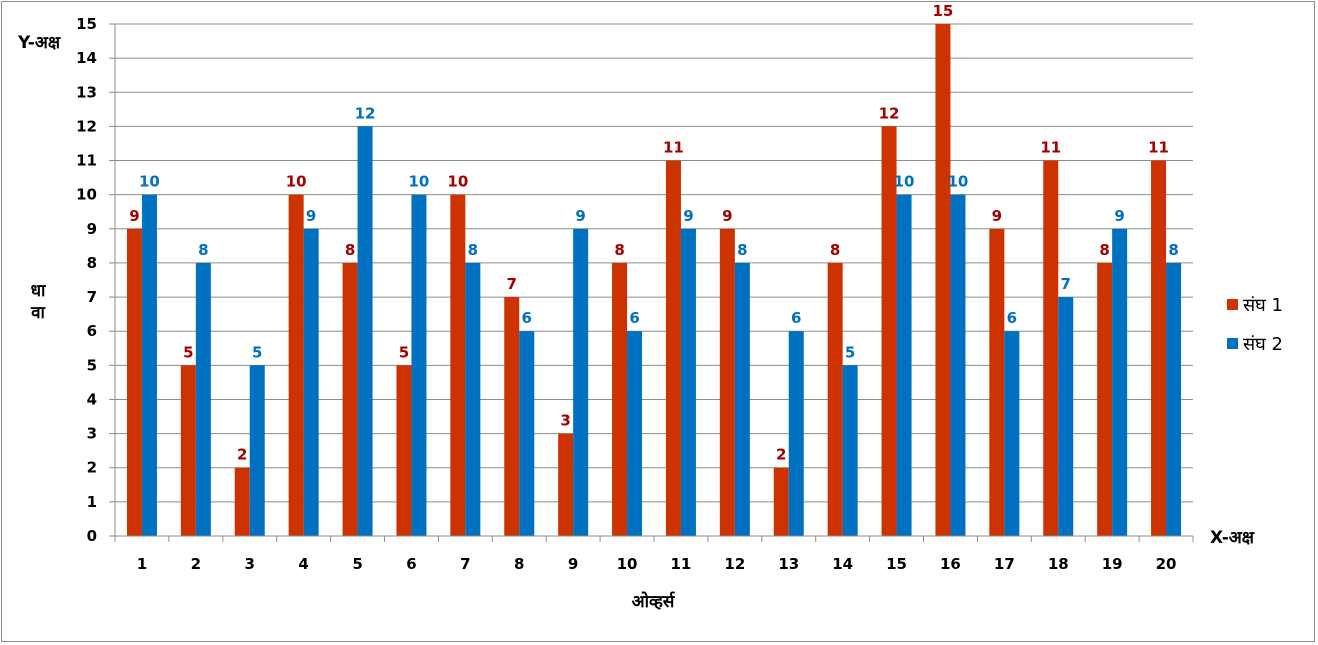 The height and width of the screenshot is (645, 1318). I want to click on x-tick-label: 3, so click(250, 564).